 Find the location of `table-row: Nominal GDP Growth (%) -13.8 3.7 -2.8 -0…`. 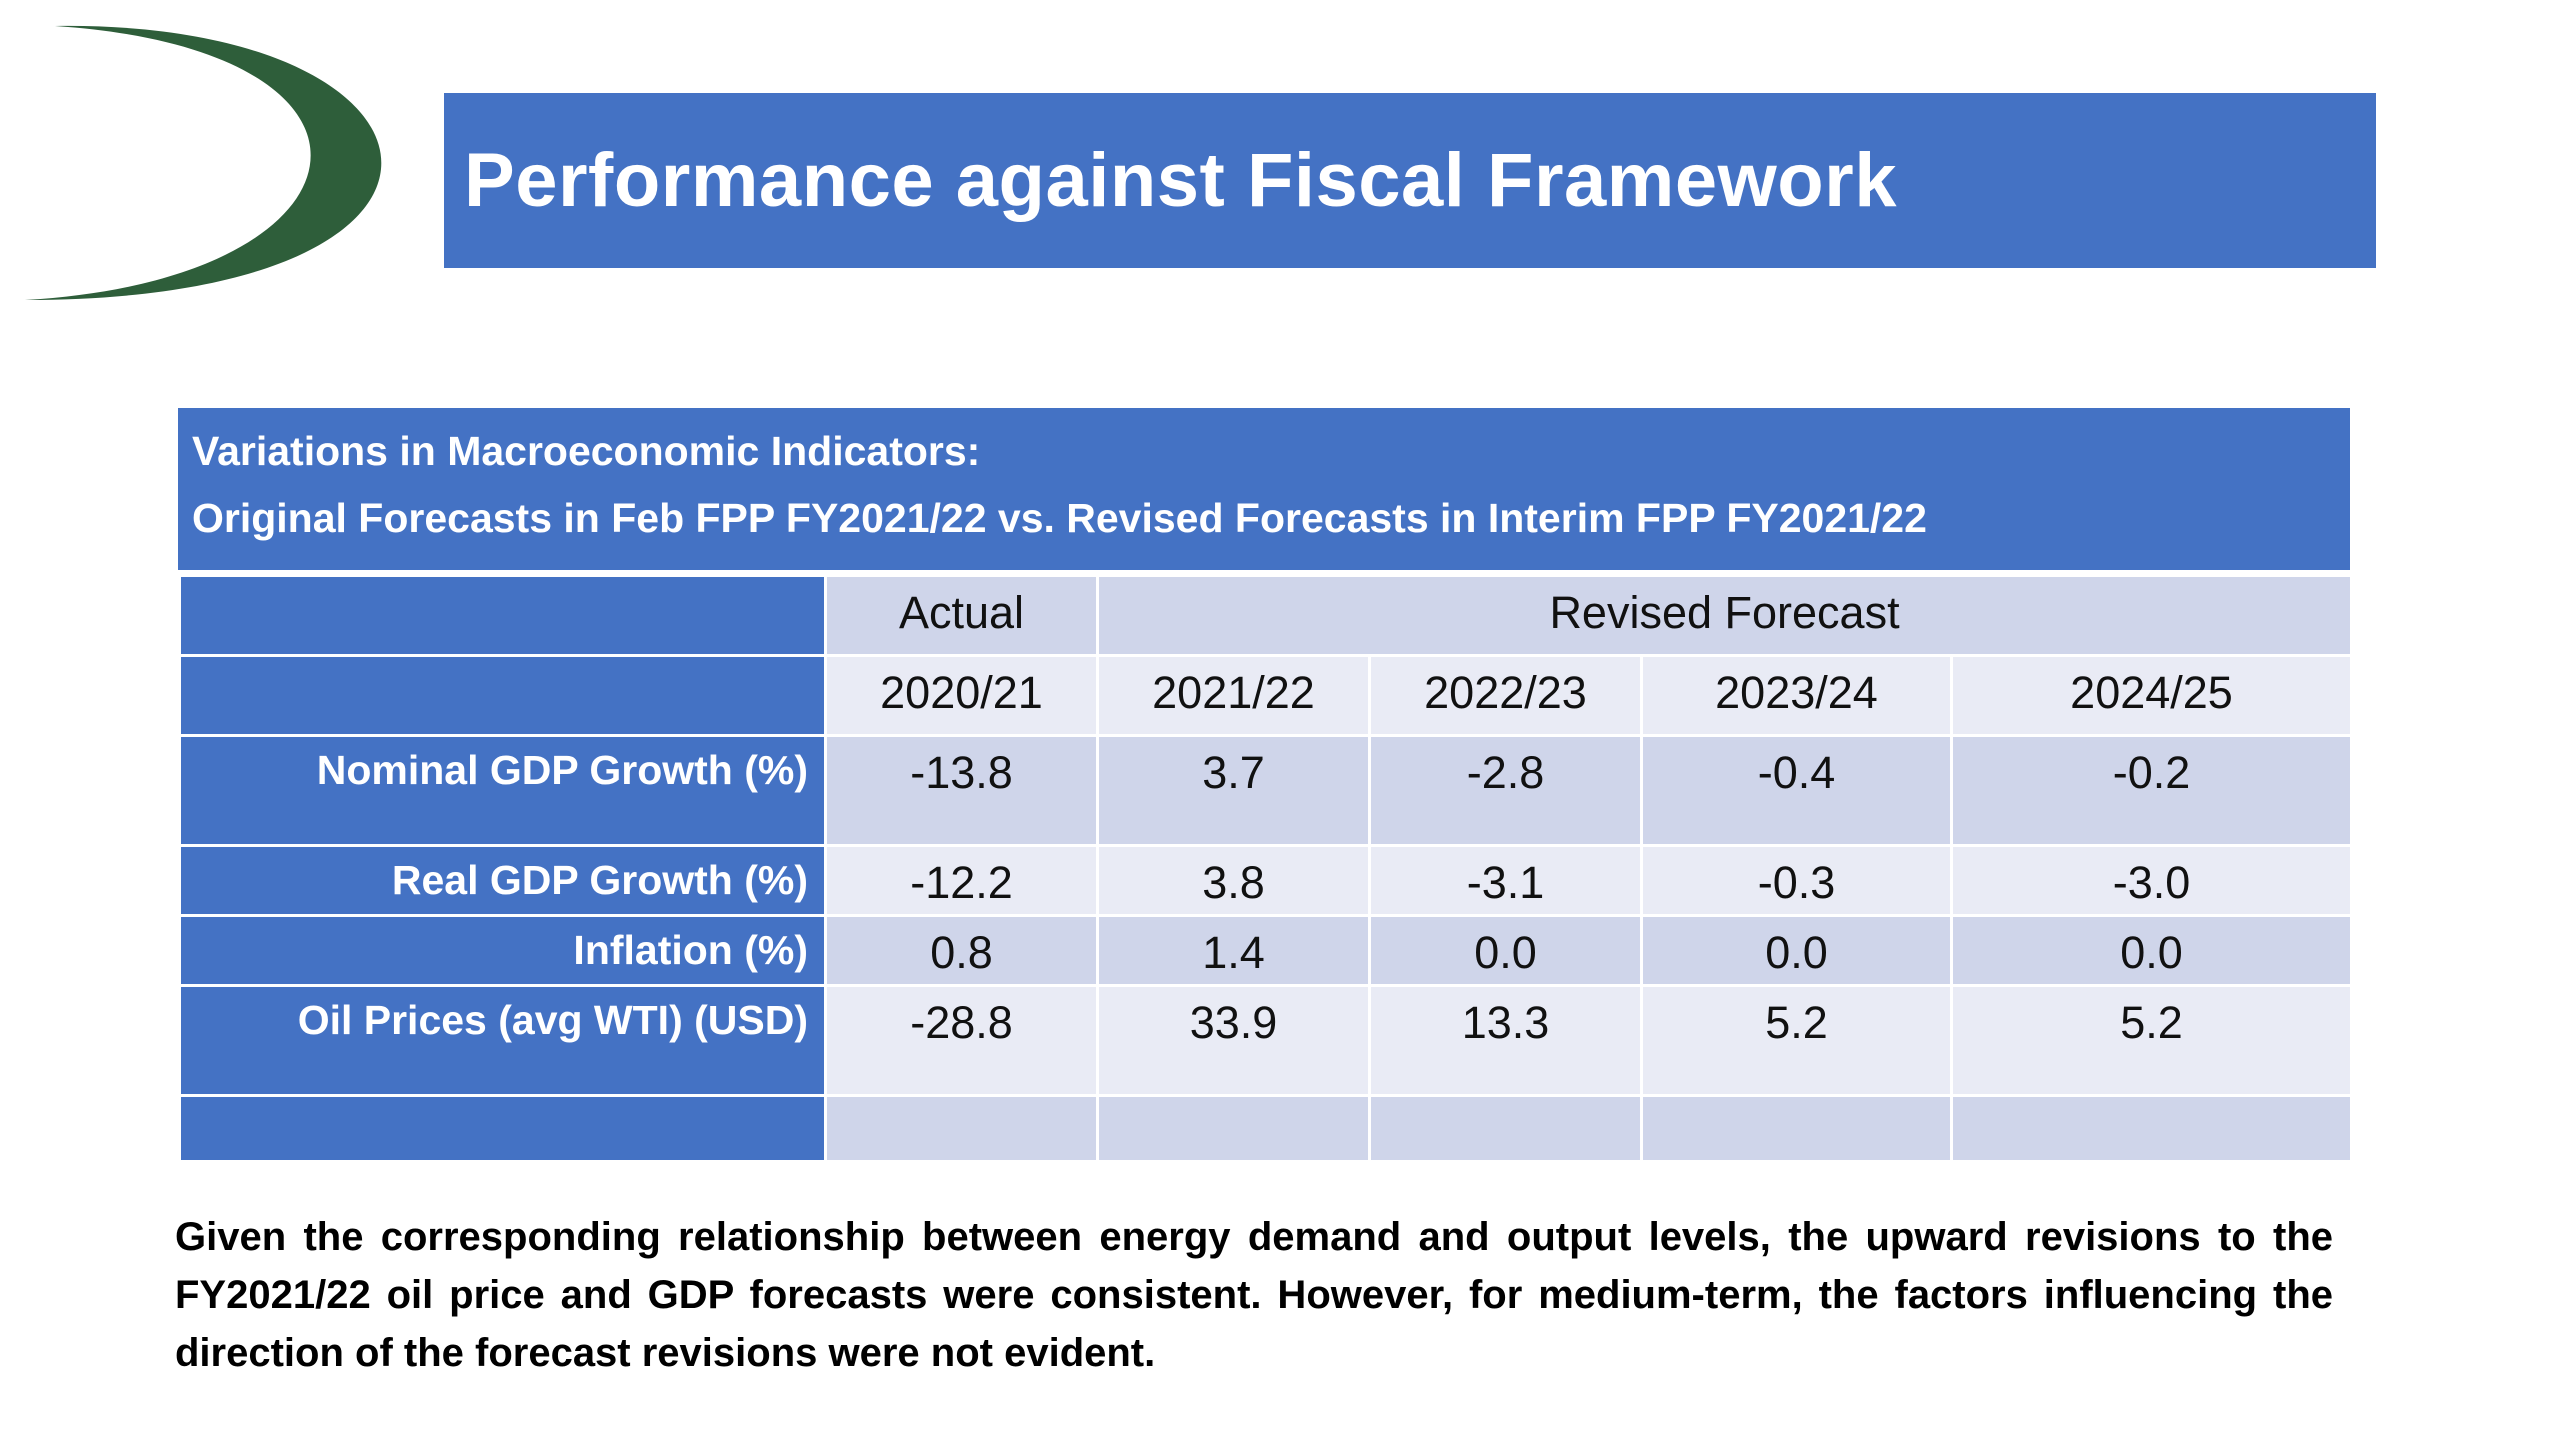

table-row: Nominal GDP Growth (%) -13.8 3.7 -2.8 -0… is located at coordinates (1266, 790).